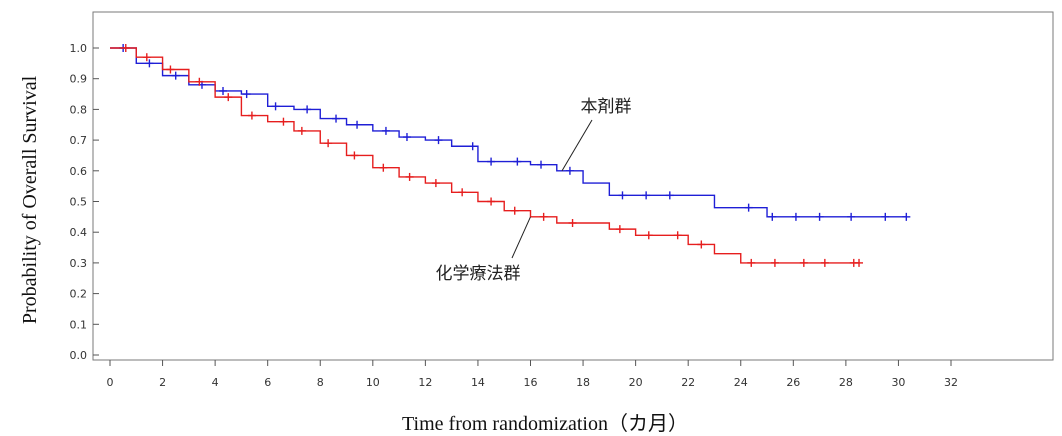 This screenshot has height=436, width=1062. I want to click on x-tick-label: 24, so click(741, 382).